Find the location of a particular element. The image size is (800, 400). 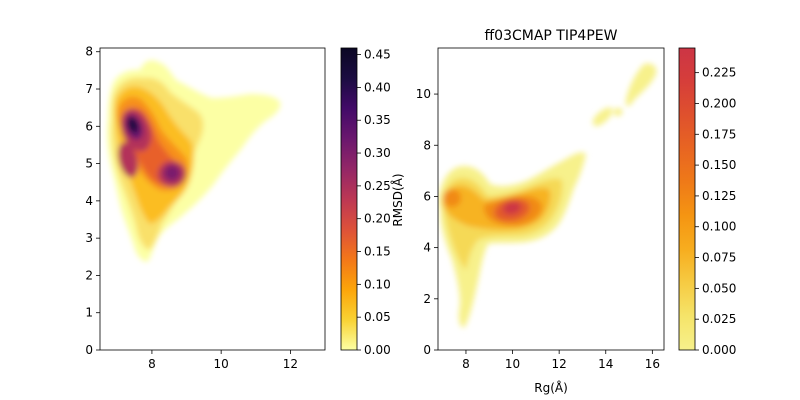

right-colorbar-tick-label: 0.150 is located at coordinates (719, 165).